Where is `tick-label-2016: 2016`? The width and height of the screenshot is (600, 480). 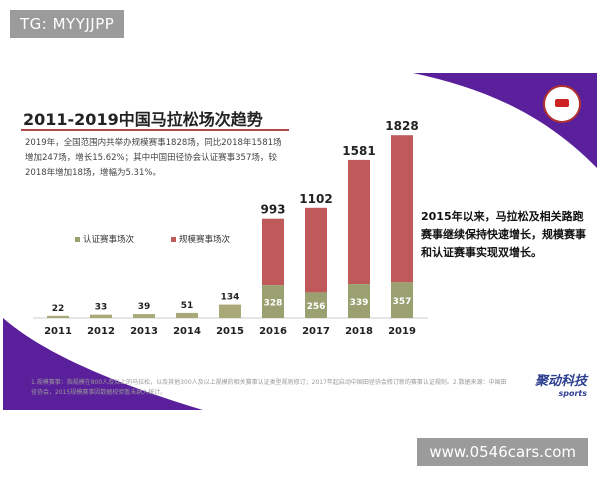 tick-label-2016: 2016 is located at coordinates (273, 331).